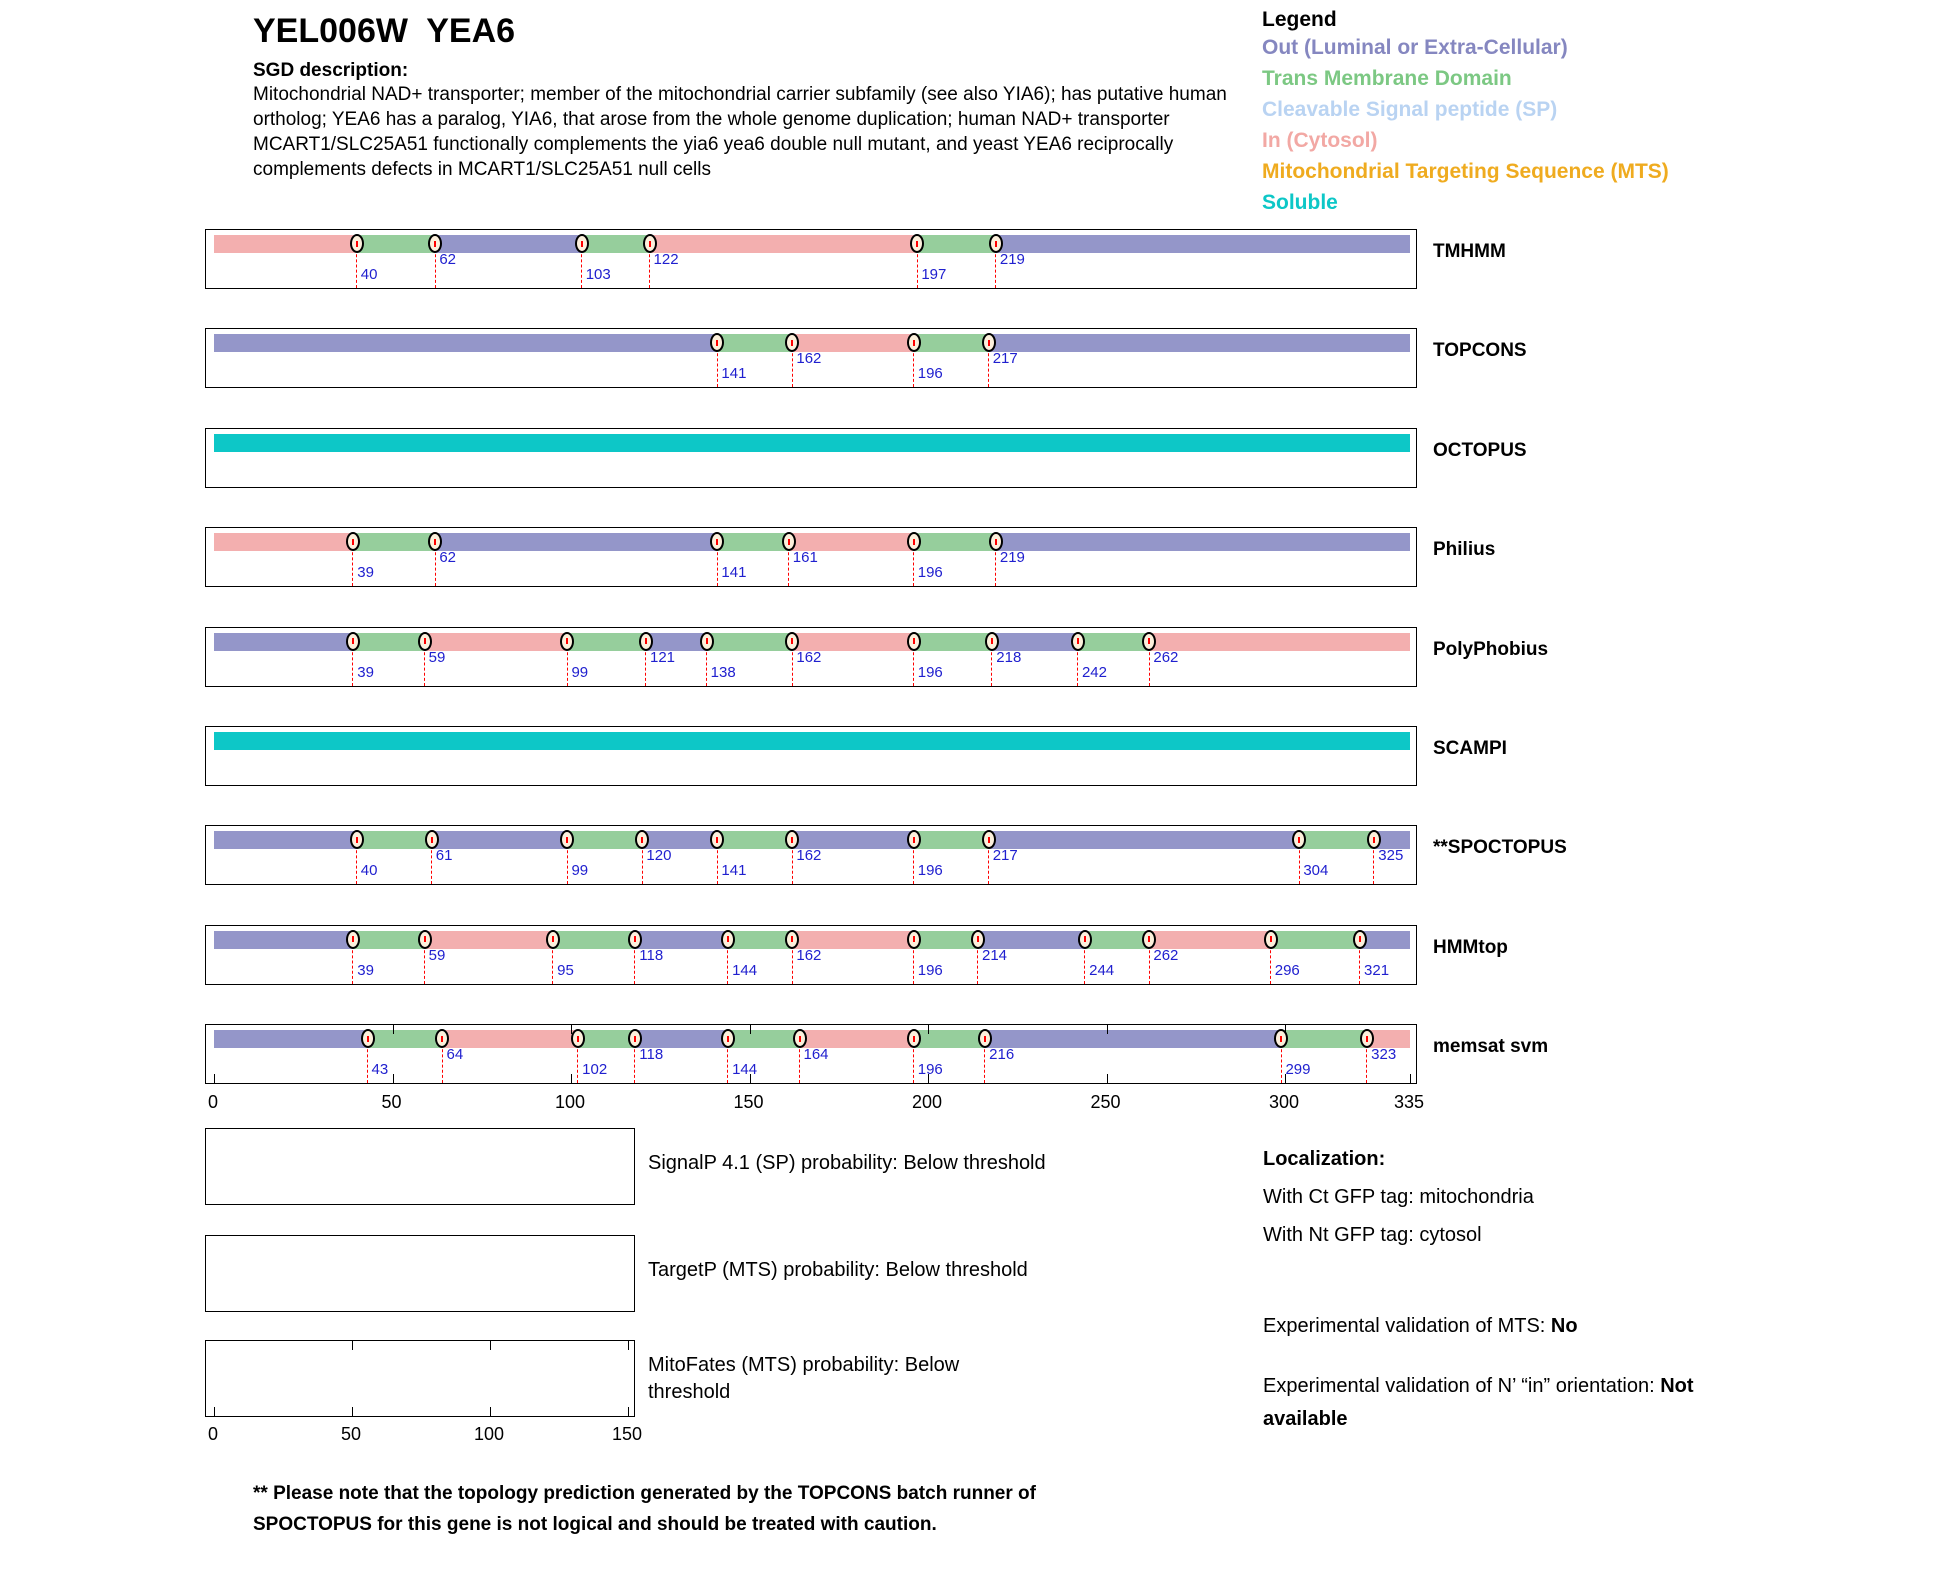 This screenshot has width=1950, height=1573. Describe the element at coordinates (1012, 558) in the screenshot. I see `boundary-label: 219` at that location.